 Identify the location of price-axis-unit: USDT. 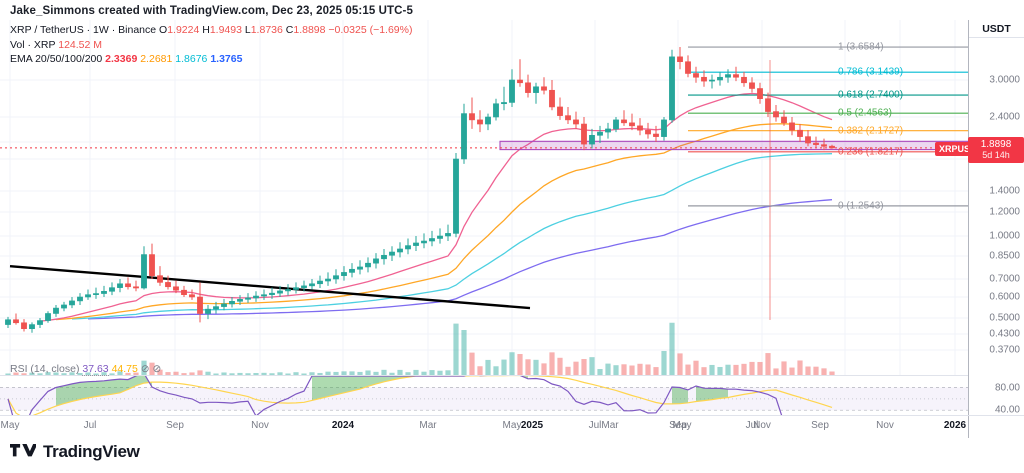
(996, 29).